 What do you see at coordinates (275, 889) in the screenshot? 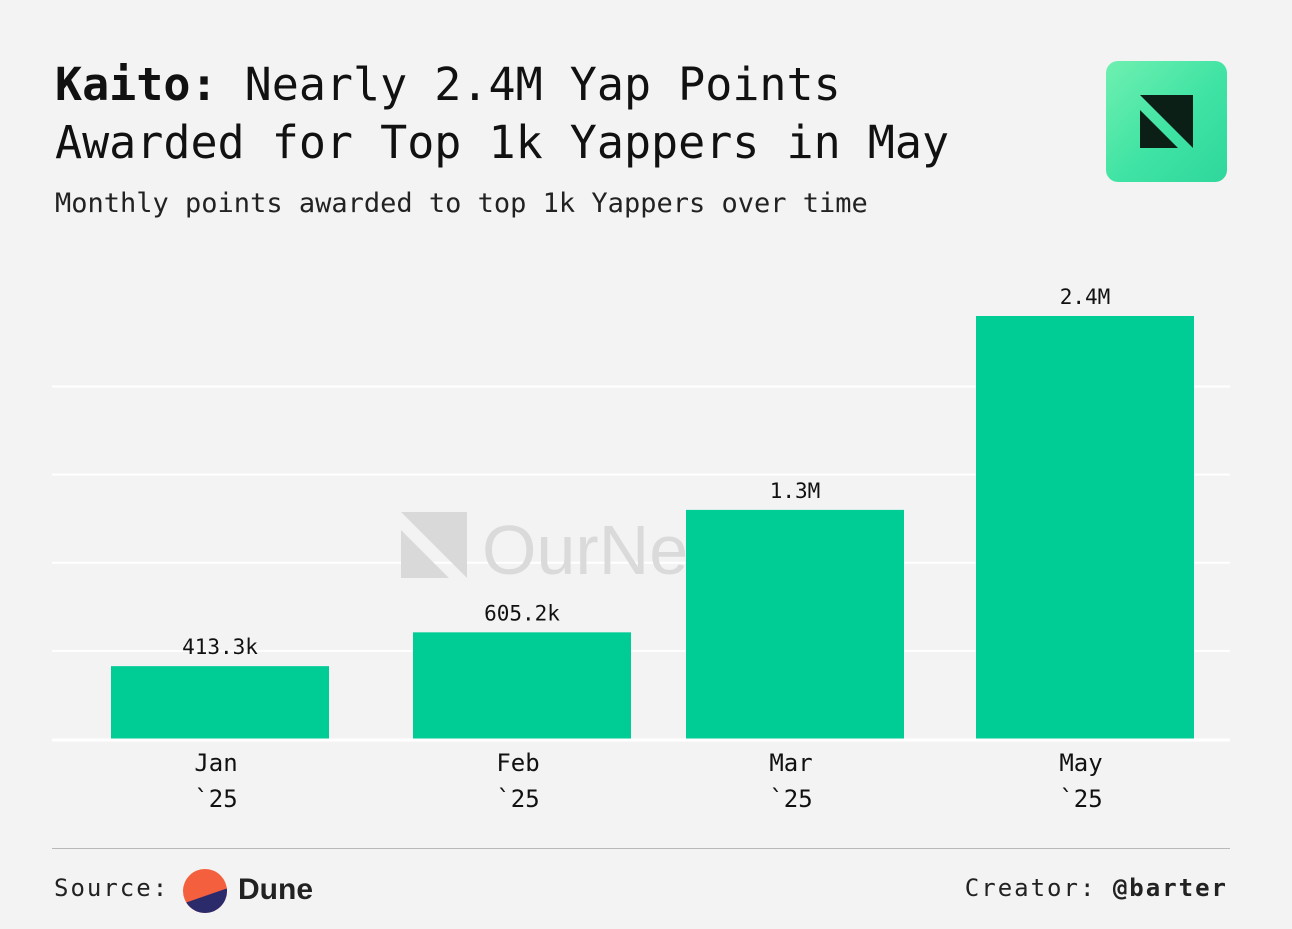
I see `source-name: Dune` at bounding box center [275, 889].